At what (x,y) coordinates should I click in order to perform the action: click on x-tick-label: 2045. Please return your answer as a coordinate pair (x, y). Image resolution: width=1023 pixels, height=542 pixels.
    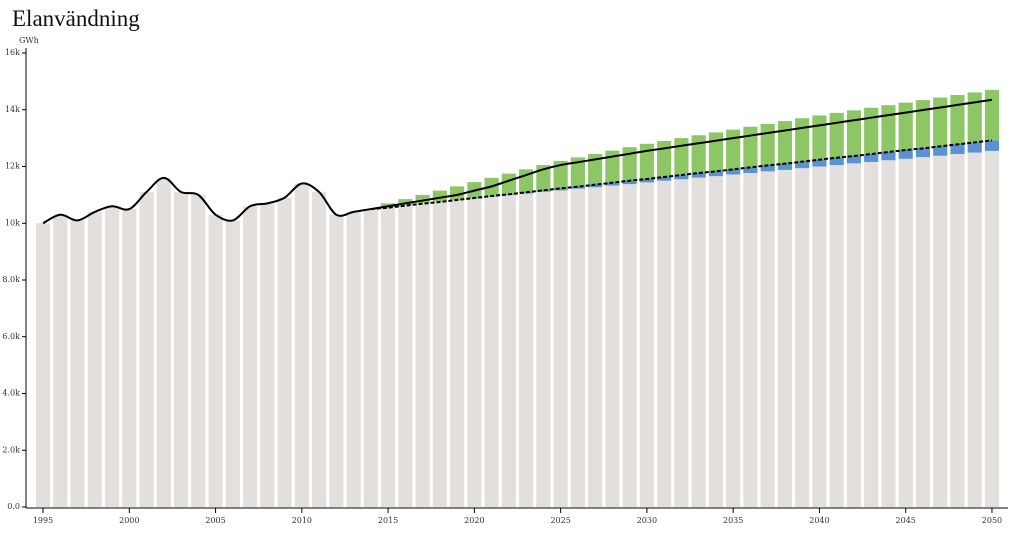
    Looking at the image, I should click on (906, 520).